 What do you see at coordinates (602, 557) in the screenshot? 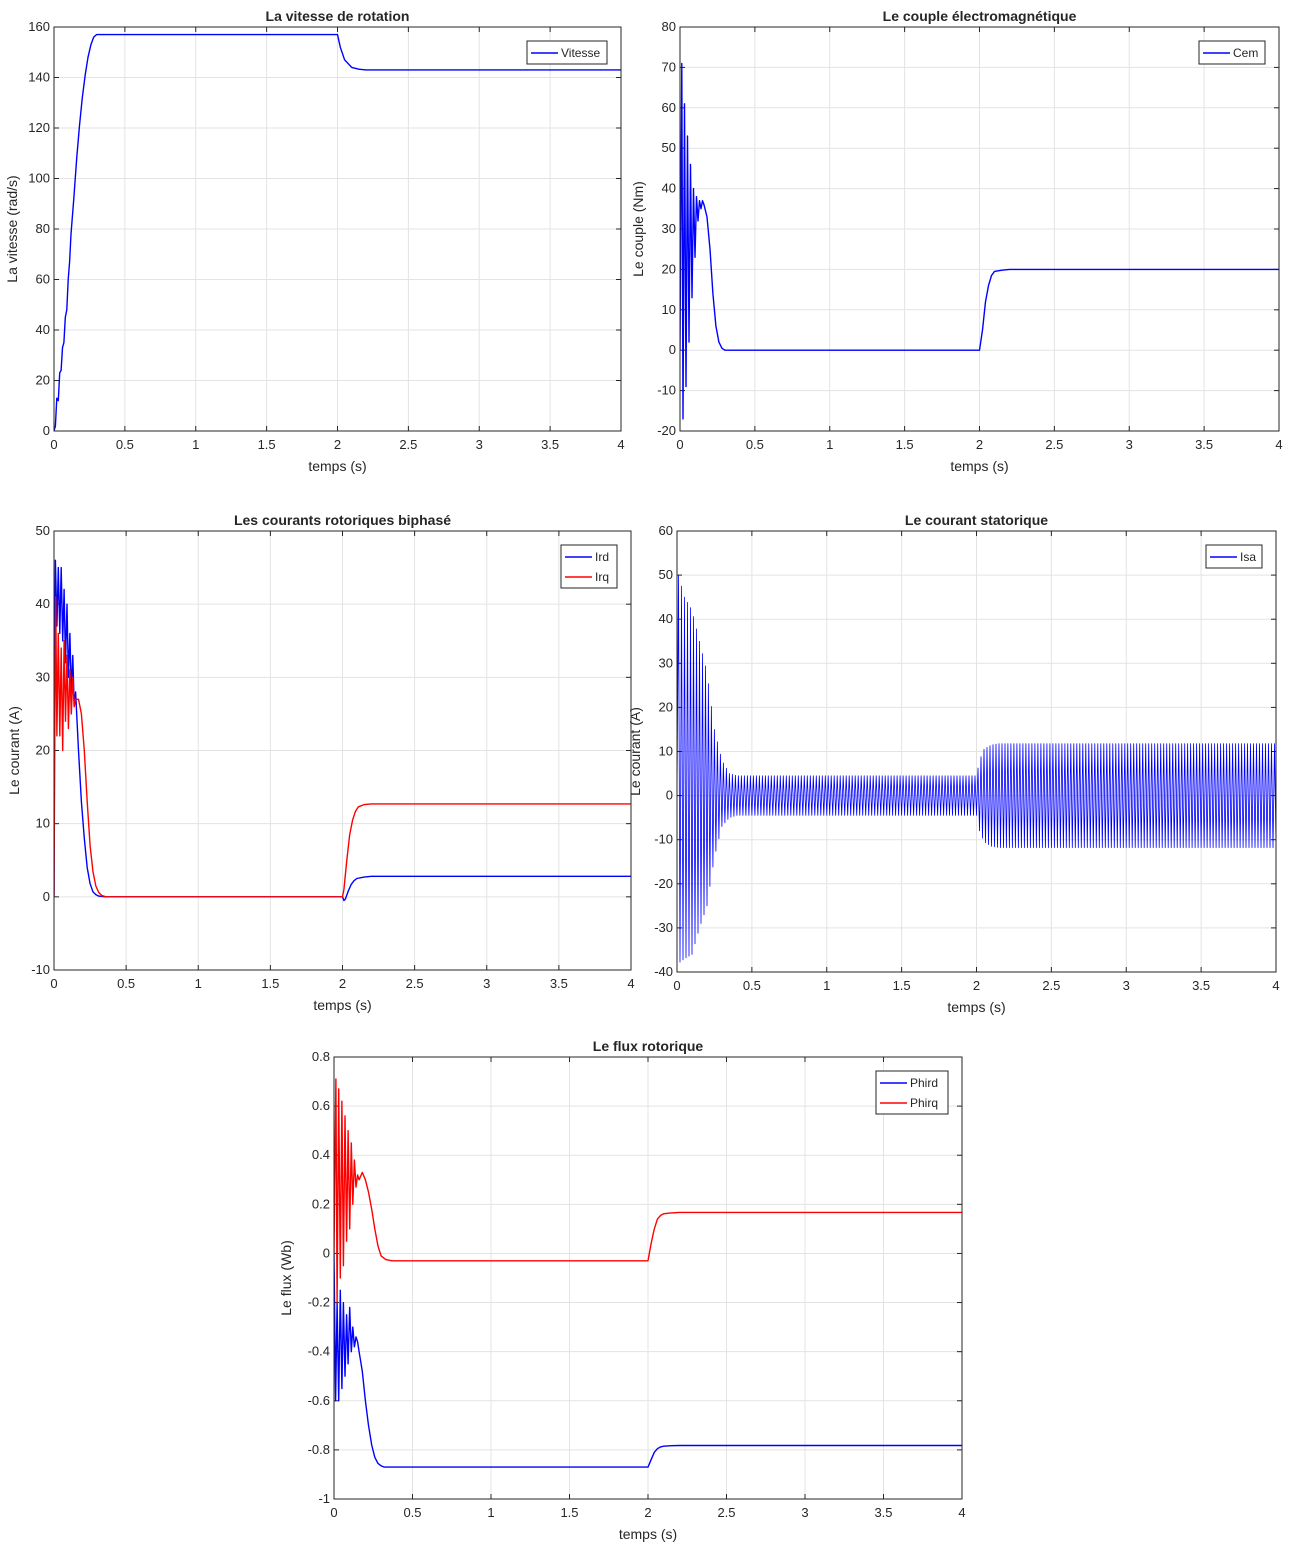
I see `legend-label-ird: Ird` at bounding box center [602, 557].